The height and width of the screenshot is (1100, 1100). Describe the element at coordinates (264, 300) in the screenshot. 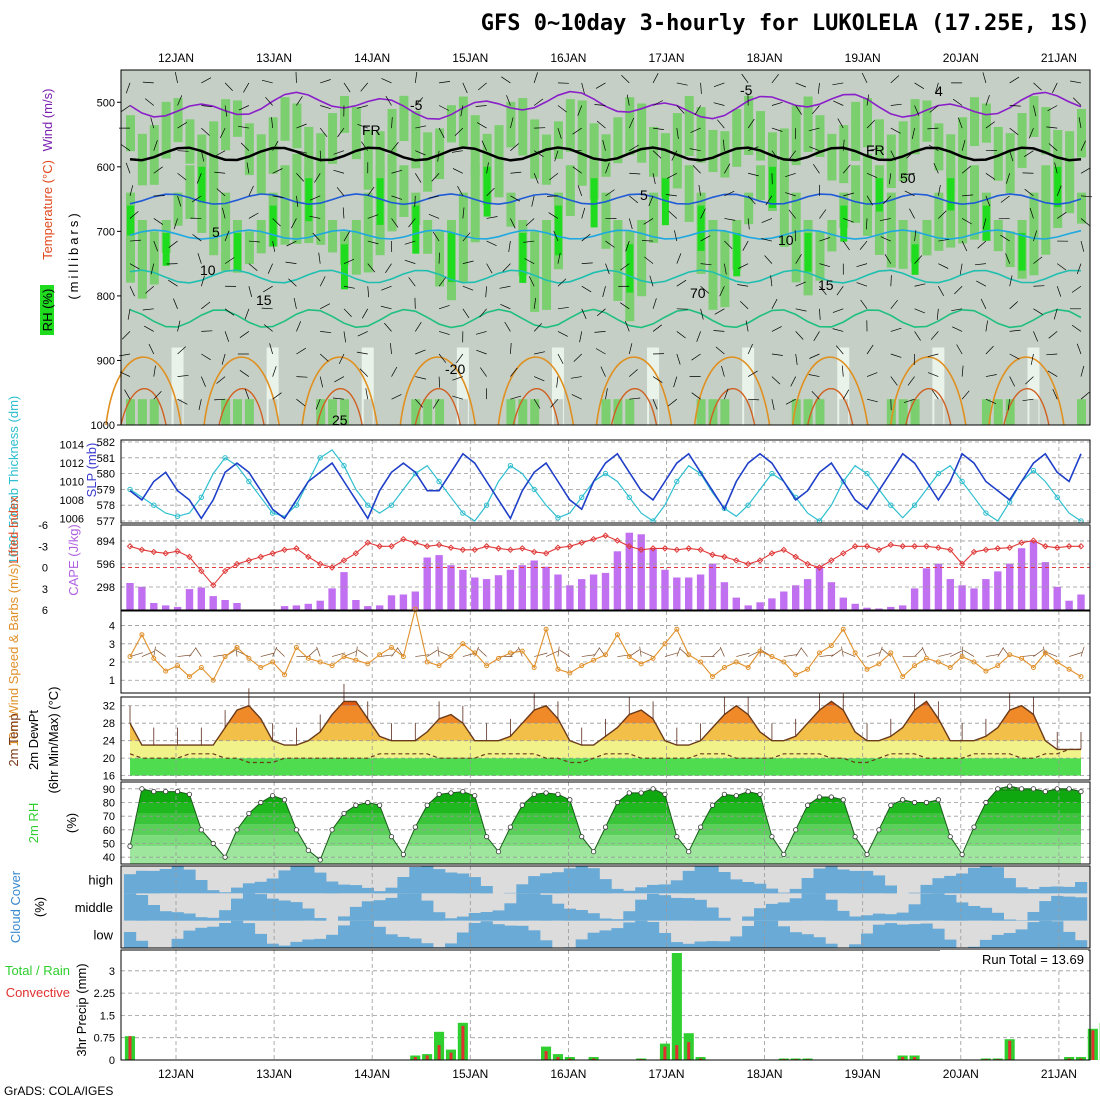

I see `isotherm-label: 15` at that location.